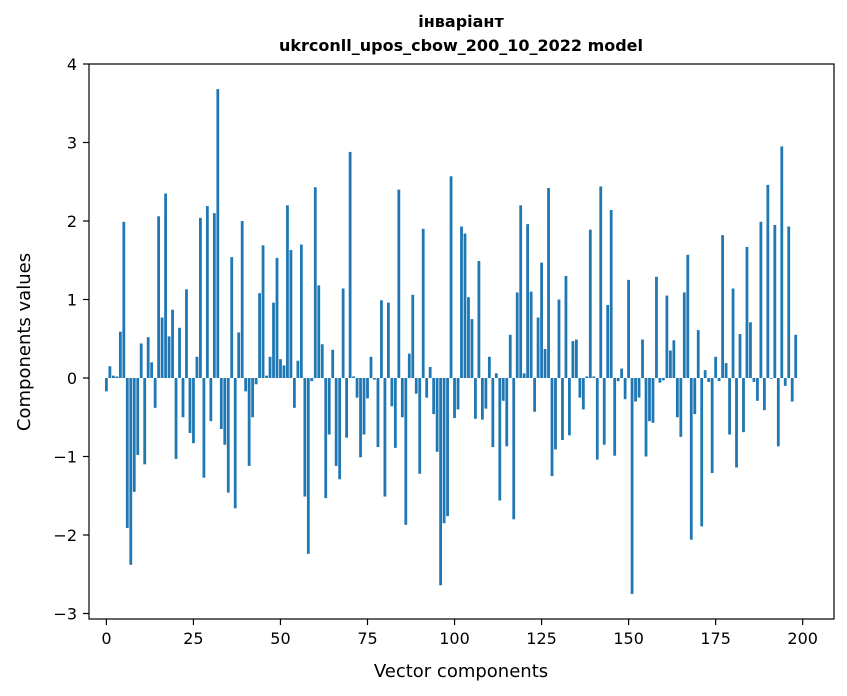  I want to click on x-tick-label: 50, so click(280, 638).